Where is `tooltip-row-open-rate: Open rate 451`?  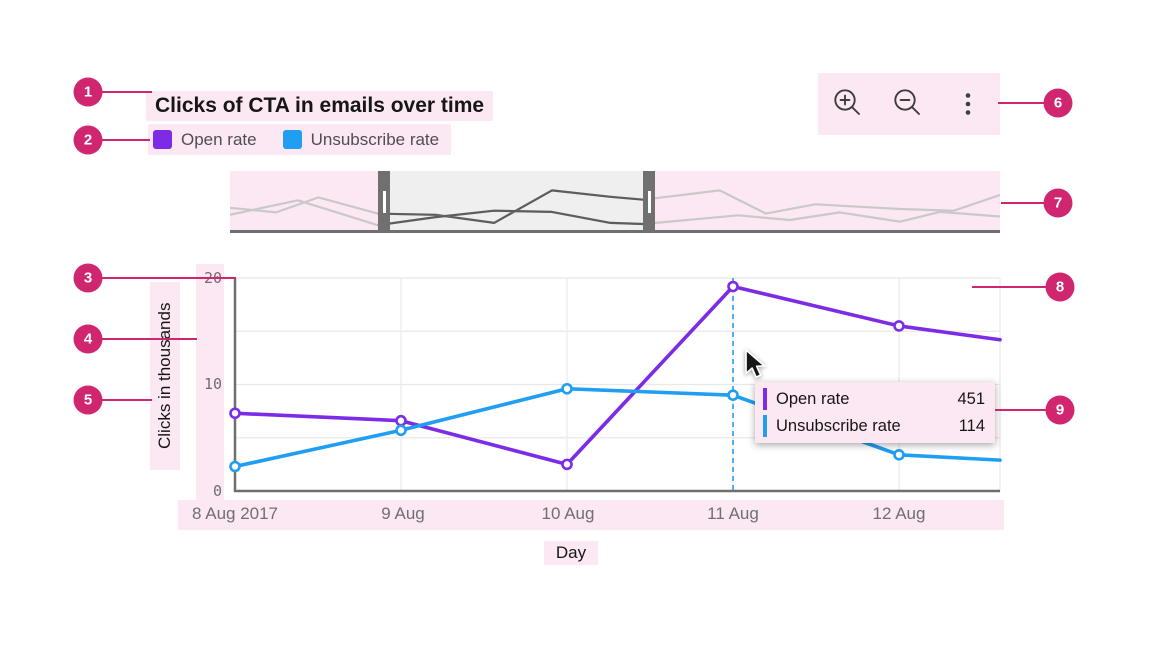
tooltip-row-open-rate: Open rate 451 is located at coordinates (874, 399).